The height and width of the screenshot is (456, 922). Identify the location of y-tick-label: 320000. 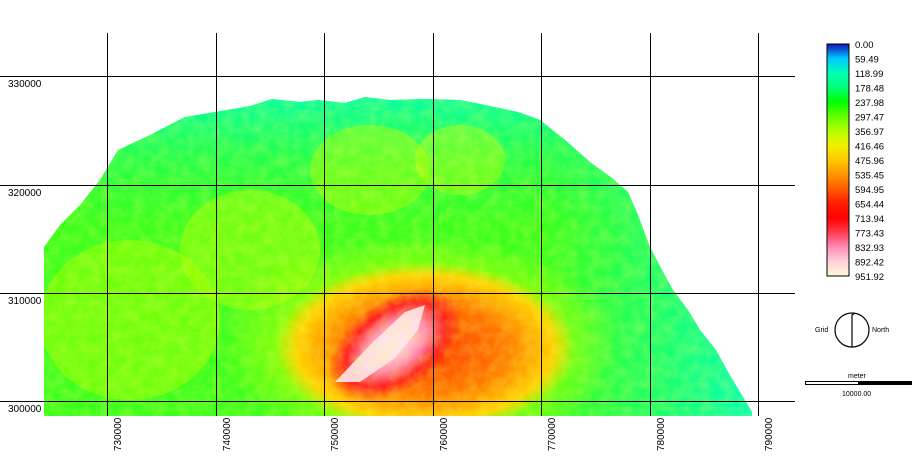
(25, 193).